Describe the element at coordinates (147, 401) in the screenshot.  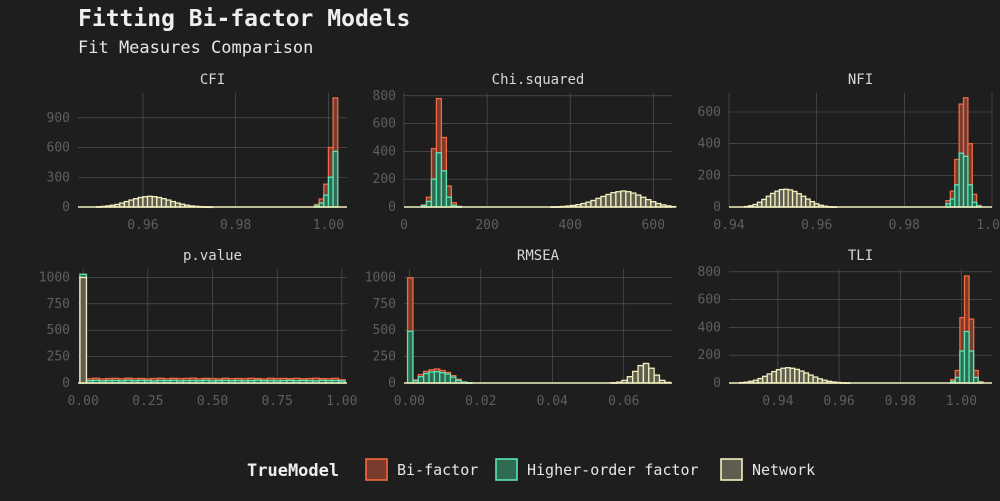
I see `x-tick-label: 0.25` at that location.